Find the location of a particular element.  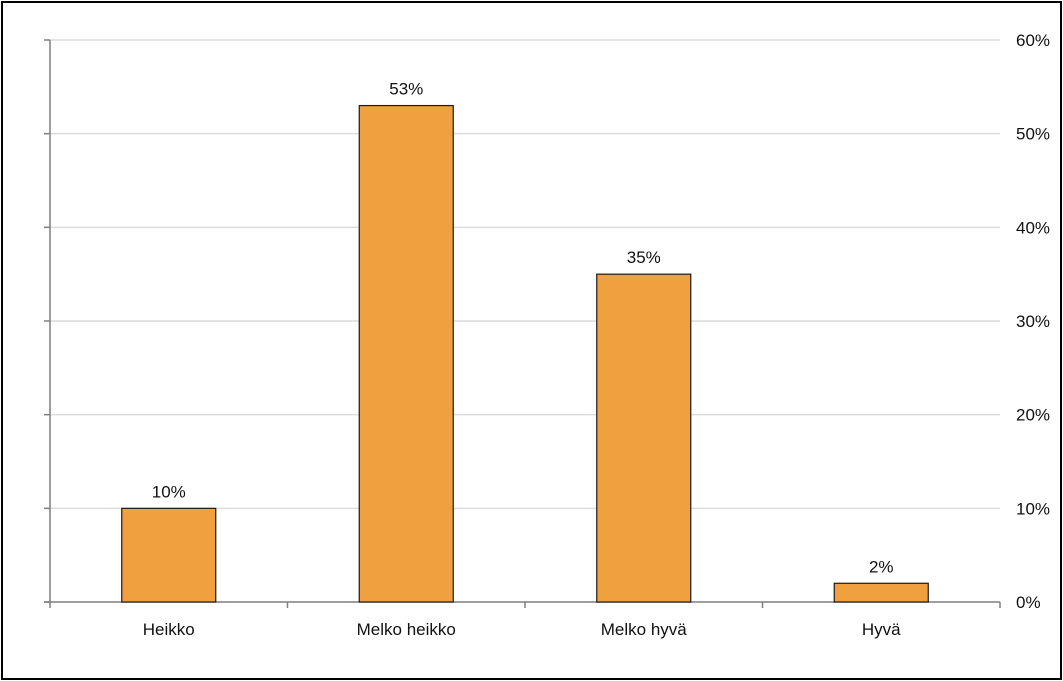

y-tick-label: 50% is located at coordinates (1033, 134).